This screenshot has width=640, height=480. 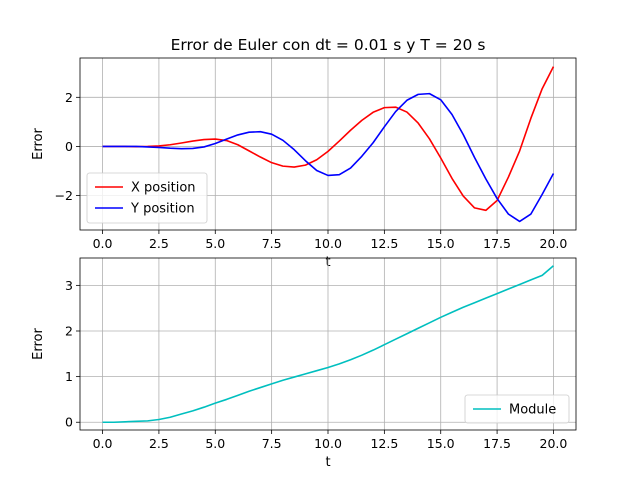 What do you see at coordinates (64, 195) in the screenshot?
I see `y-tick-label: −2` at bounding box center [64, 195].